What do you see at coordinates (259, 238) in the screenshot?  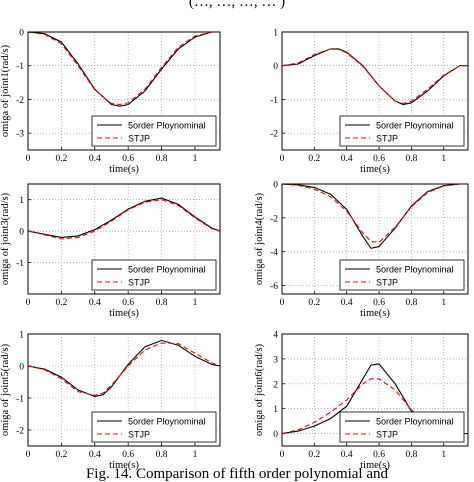 I see `y-axis-label: omiga of joint4(rad/s)` at bounding box center [259, 238].